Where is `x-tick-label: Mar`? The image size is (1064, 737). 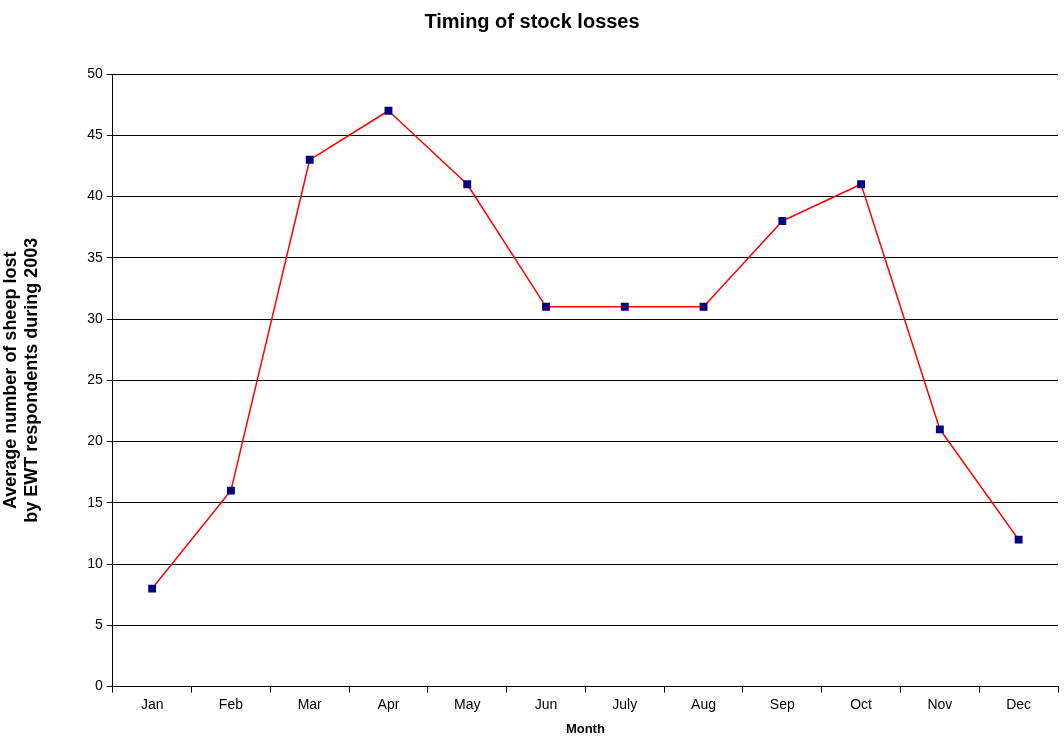
x-tick-label: Mar is located at coordinates (310, 703).